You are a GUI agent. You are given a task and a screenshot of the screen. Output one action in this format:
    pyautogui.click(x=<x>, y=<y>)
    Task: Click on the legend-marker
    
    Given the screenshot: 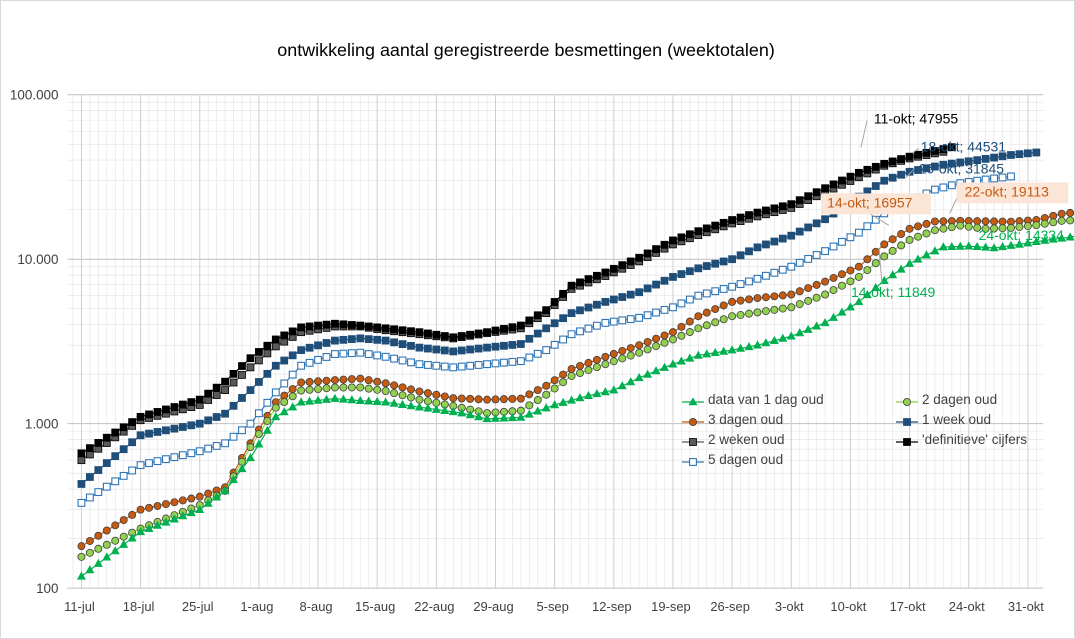 What is the action you would take?
    pyautogui.click(x=693, y=402)
    